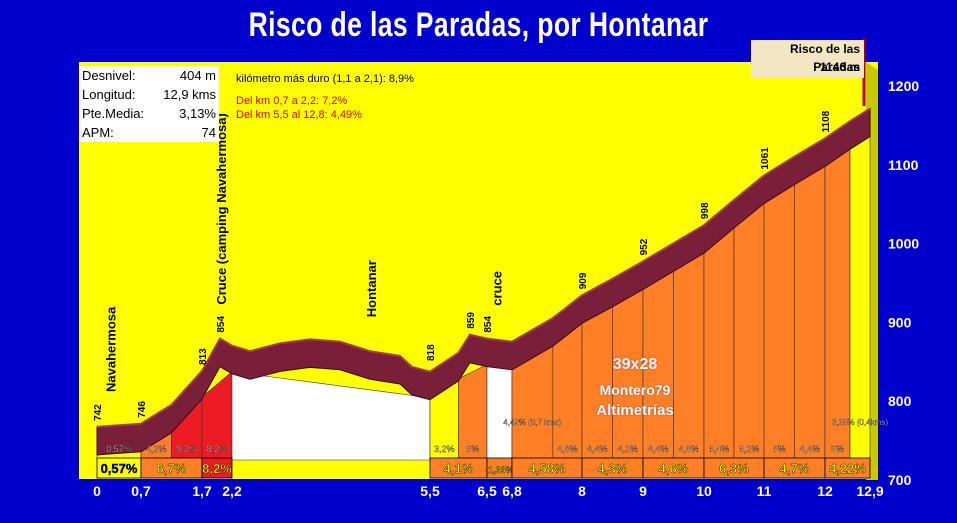 The width and height of the screenshot is (957, 523). What do you see at coordinates (478, 25) in the screenshot?
I see `chart-title: Risco de las Paradas, por Hontanar` at bounding box center [478, 25].